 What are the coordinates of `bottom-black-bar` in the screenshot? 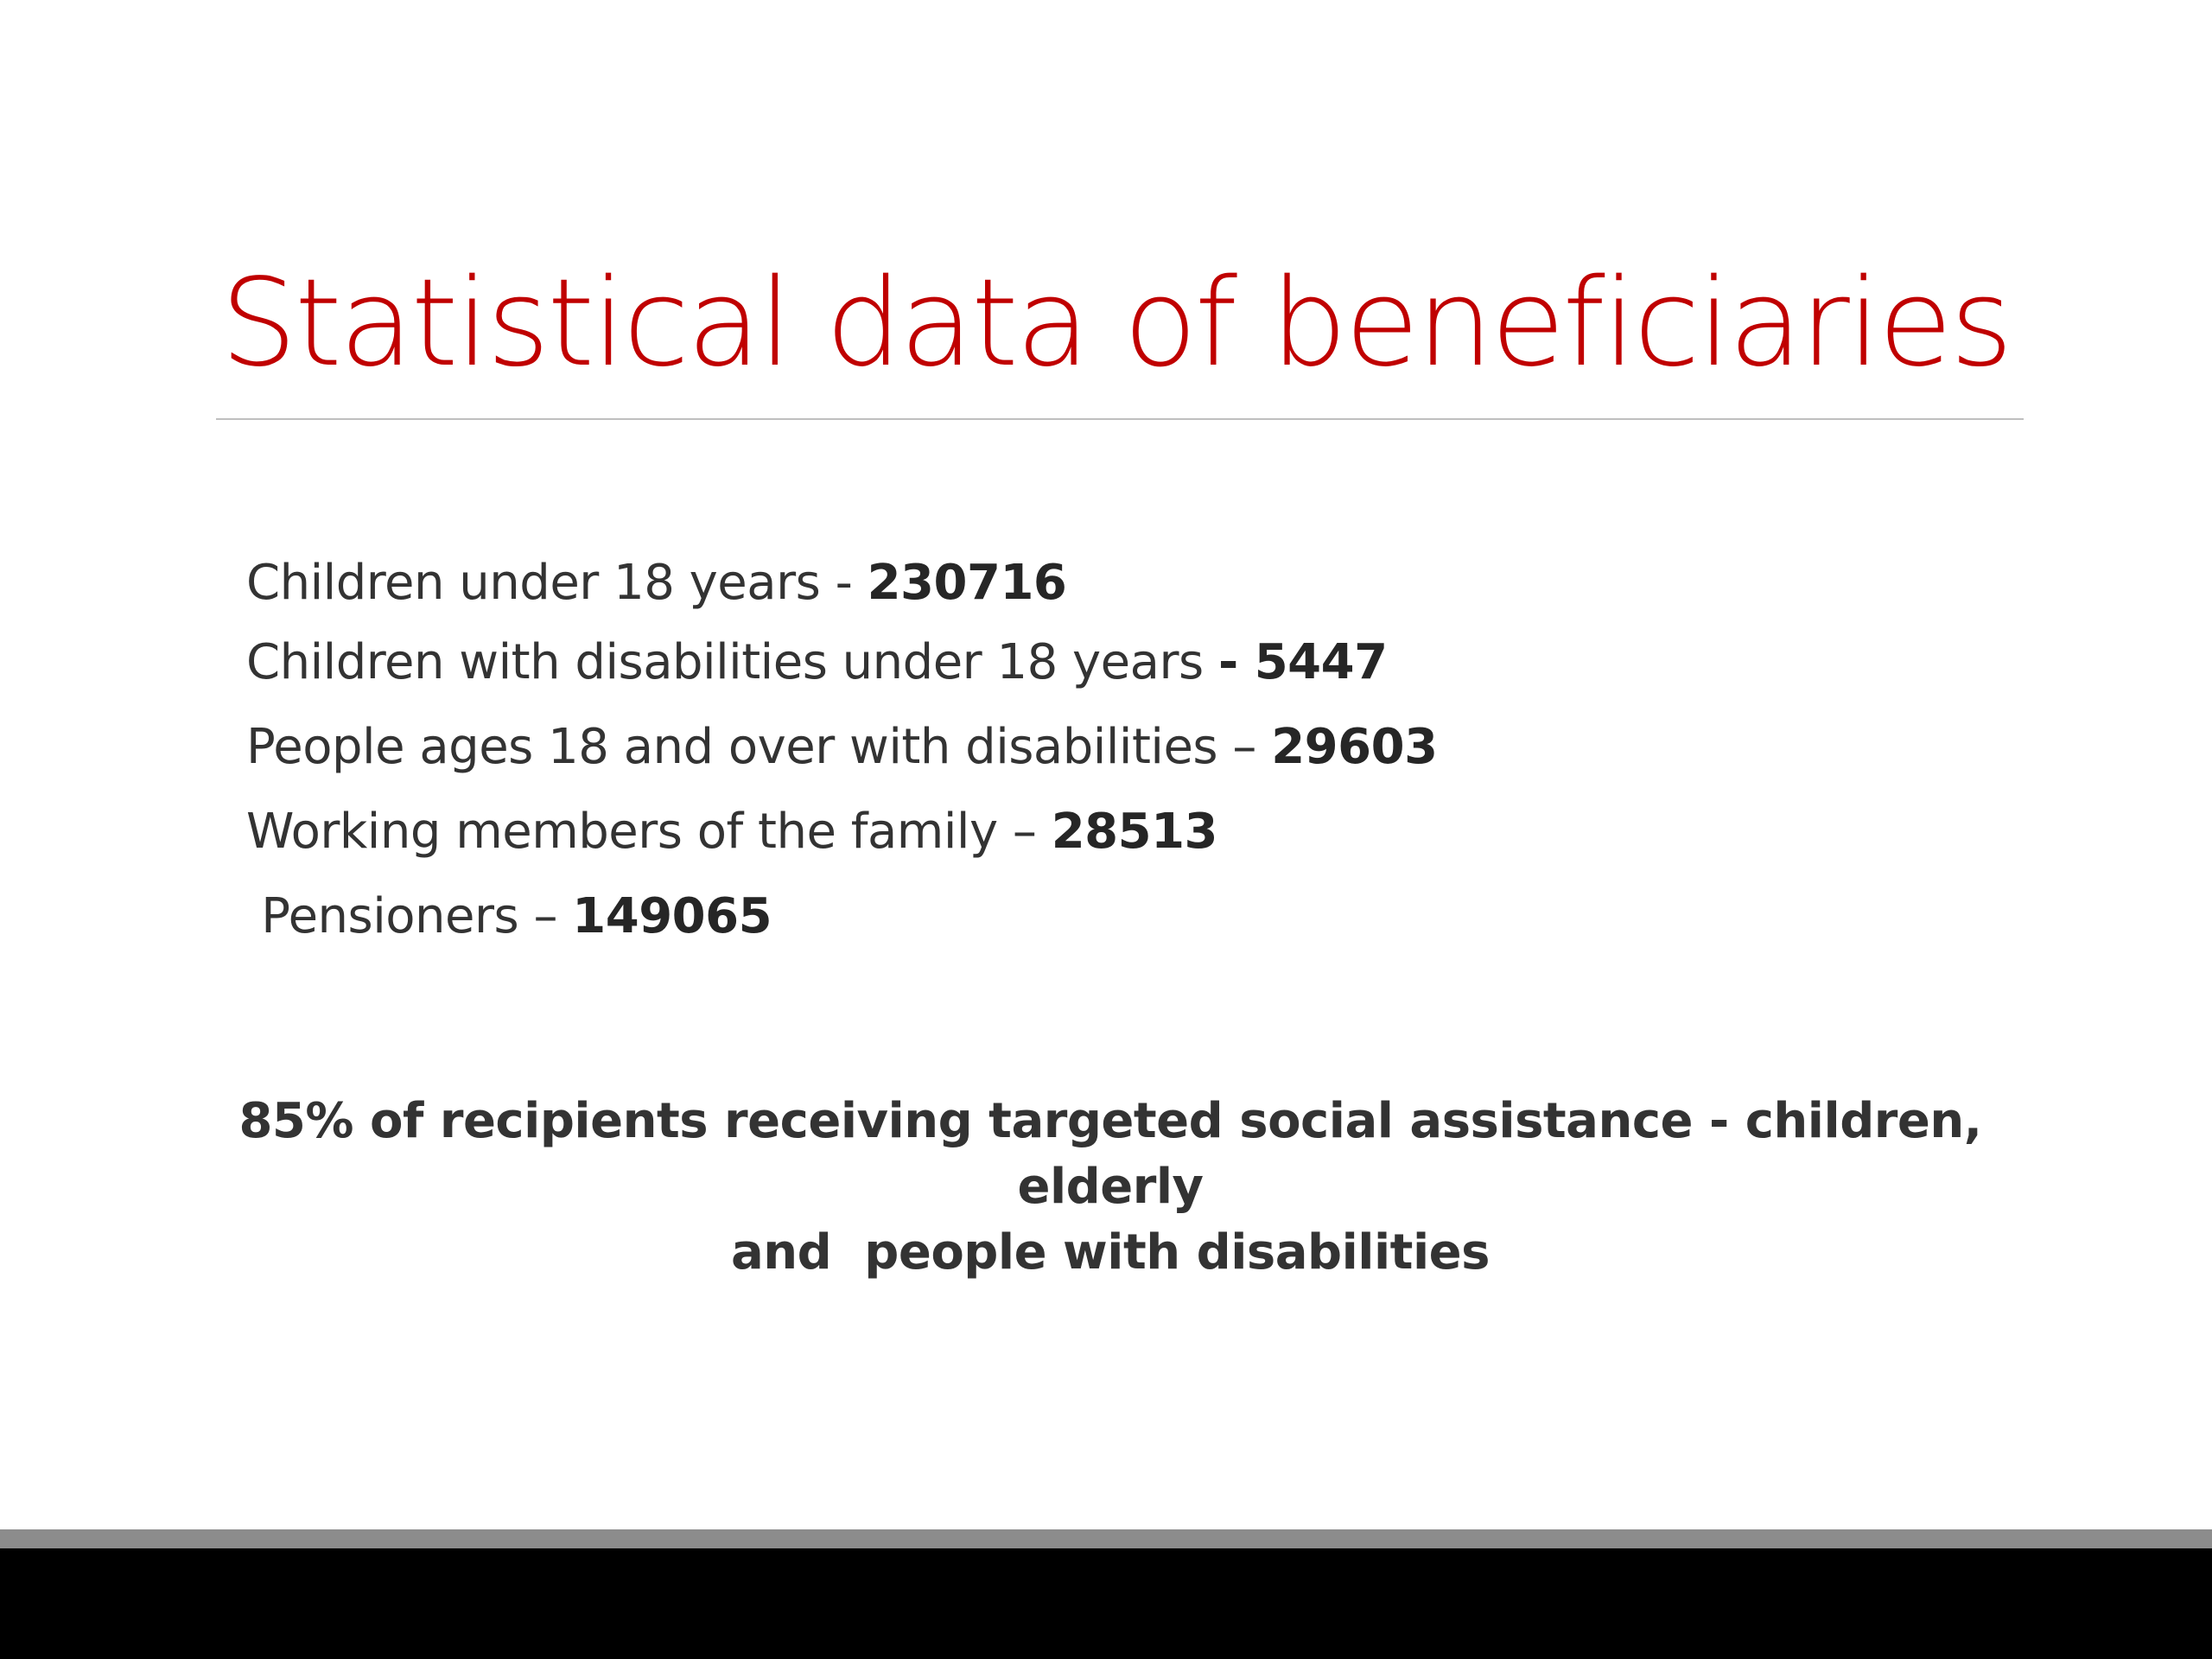 It's located at (1106, 1603).